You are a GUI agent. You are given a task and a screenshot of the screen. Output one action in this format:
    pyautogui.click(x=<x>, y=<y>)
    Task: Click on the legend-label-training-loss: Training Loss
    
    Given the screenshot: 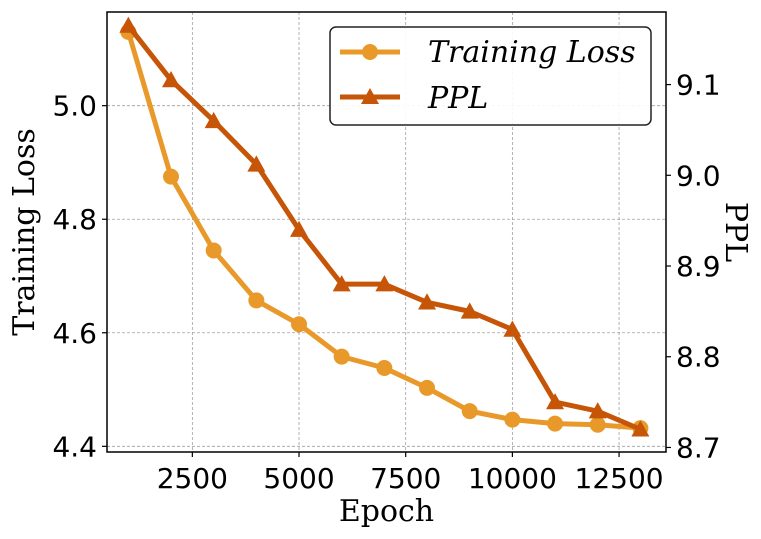 What is the action you would take?
    pyautogui.click(x=532, y=52)
    